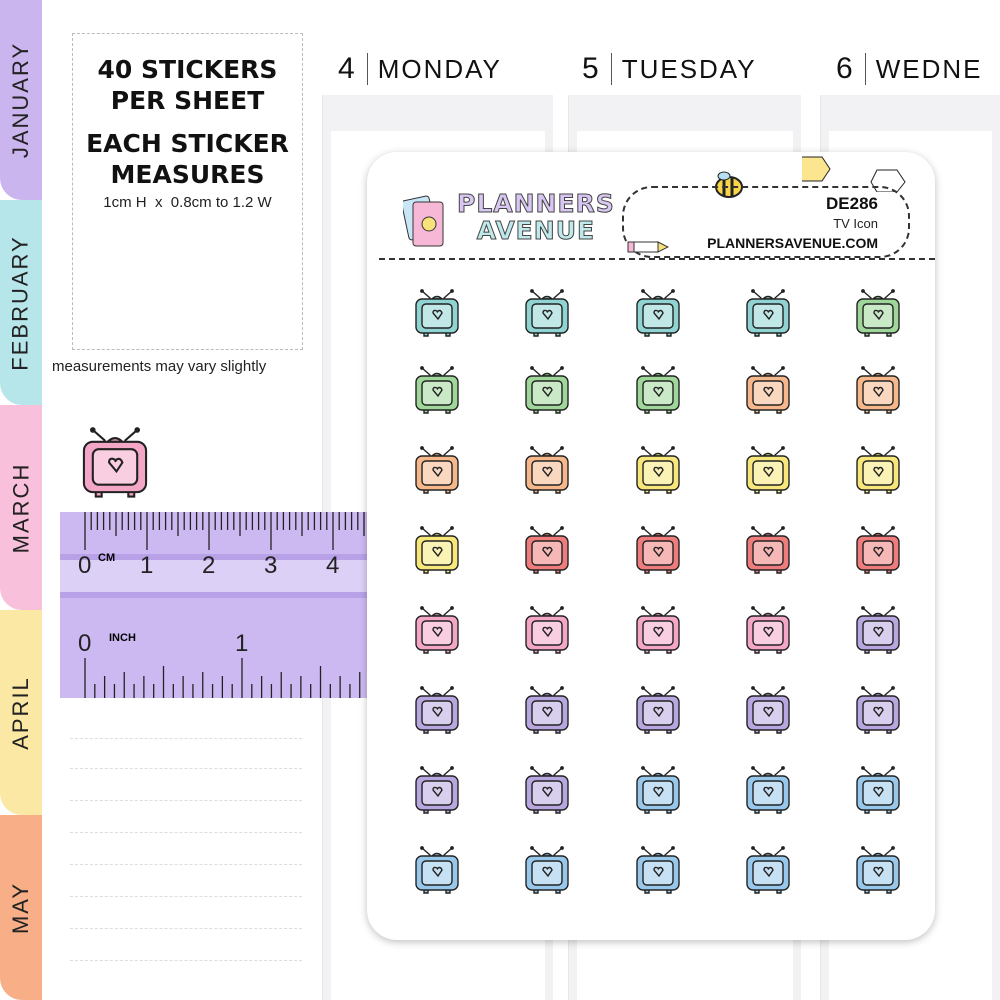 This screenshot has height=1000, width=1000. Describe the element at coordinates (187, 100) in the screenshot. I see `info-line: PER SHEET` at that location.